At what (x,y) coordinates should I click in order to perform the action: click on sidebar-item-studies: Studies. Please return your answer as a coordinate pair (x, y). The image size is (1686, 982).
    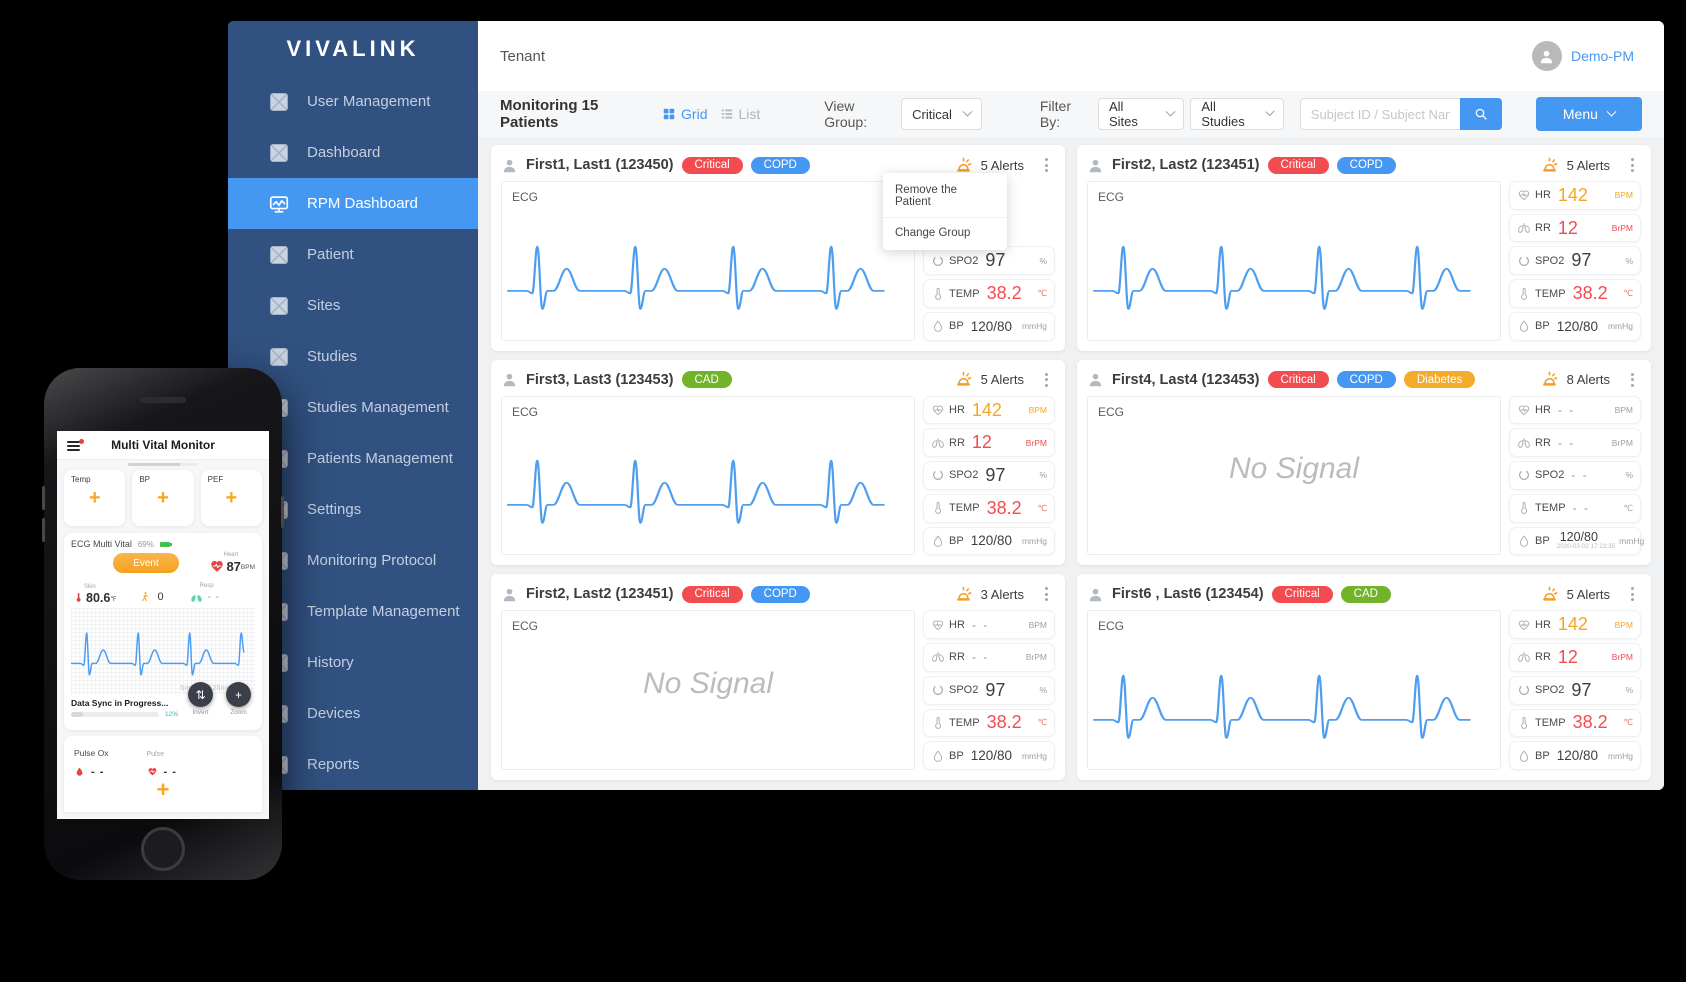
    Looking at the image, I should click on (353, 356).